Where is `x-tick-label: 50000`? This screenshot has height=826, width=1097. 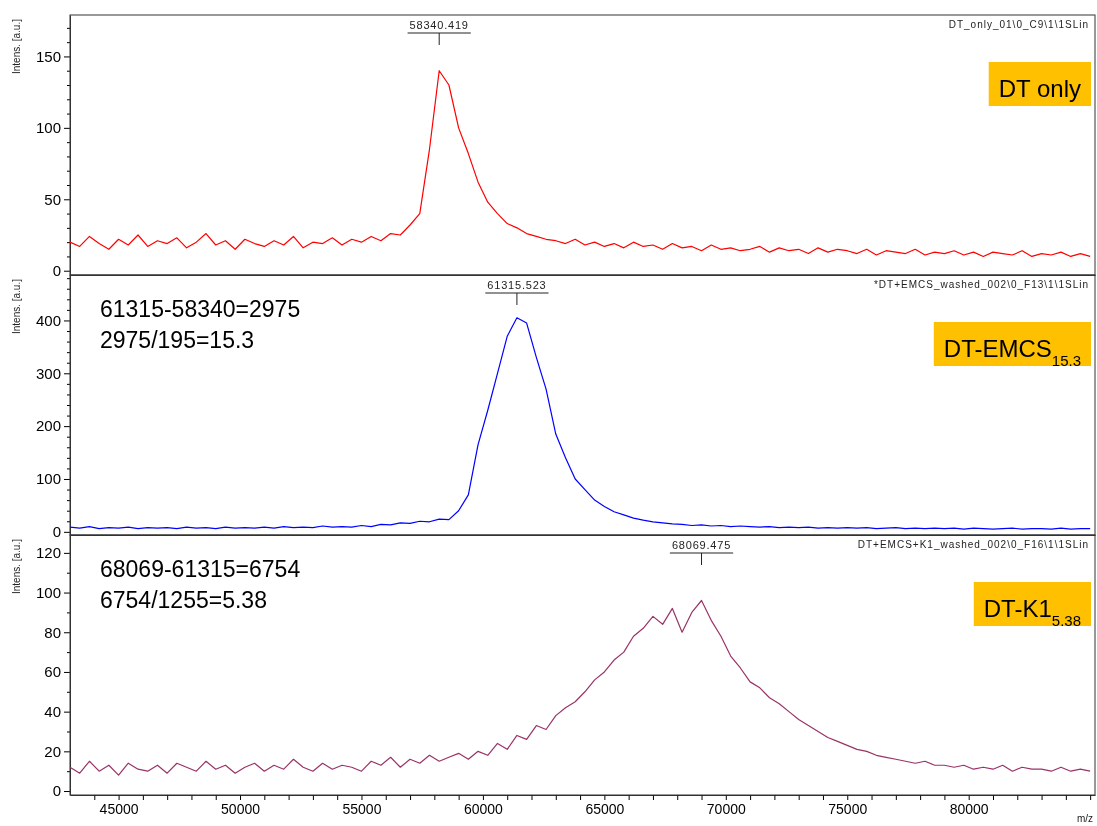
x-tick-label: 50000 is located at coordinates (241, 808).